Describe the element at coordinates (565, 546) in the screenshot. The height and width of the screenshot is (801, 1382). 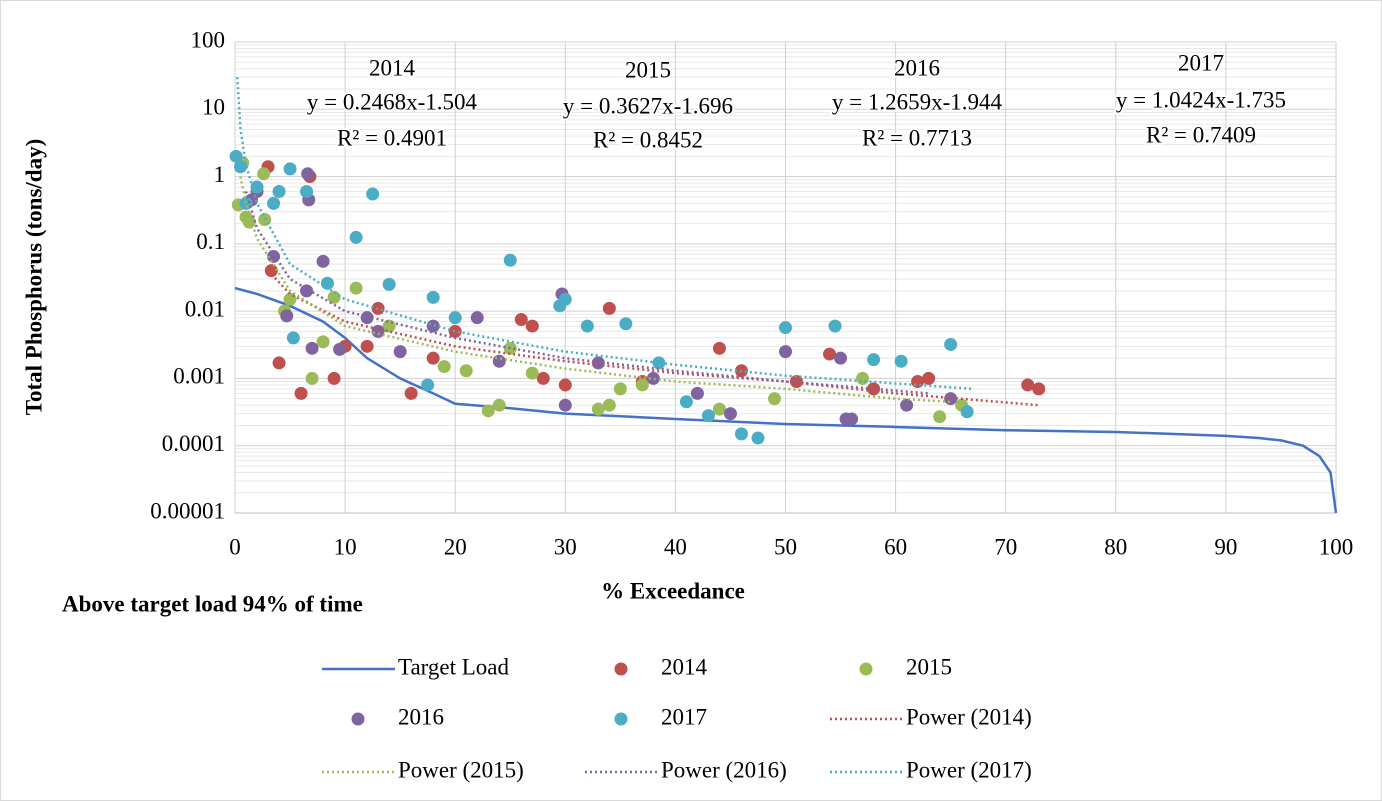
I see `x-tick-label: 30` at that location.